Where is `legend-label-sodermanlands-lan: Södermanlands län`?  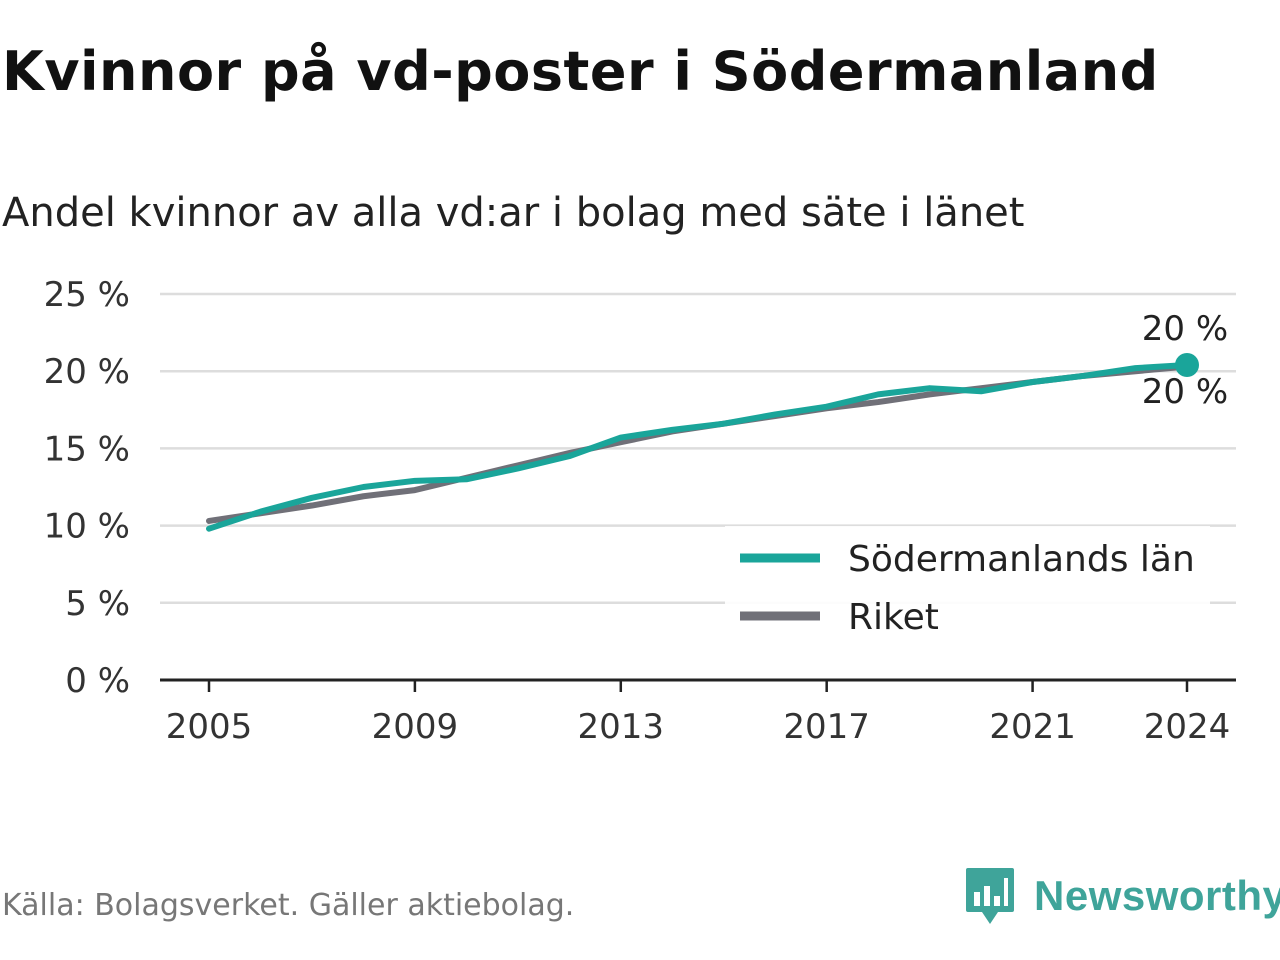 legend-label-sodermanlands-lan: Södermanlands län is located at coordinates (1021, 559).